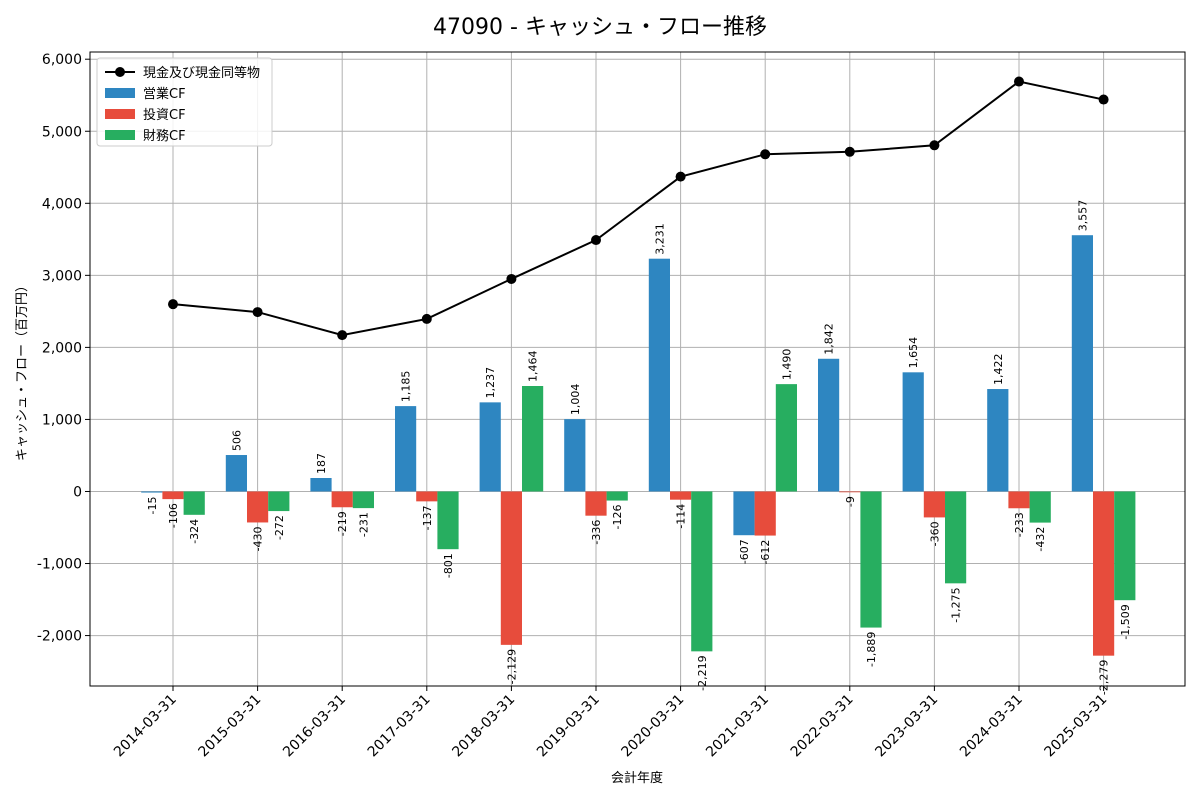 The width and height of the screenshot is (1200, 800). I want to click on bar-value-label: -272, so click(279, 527).